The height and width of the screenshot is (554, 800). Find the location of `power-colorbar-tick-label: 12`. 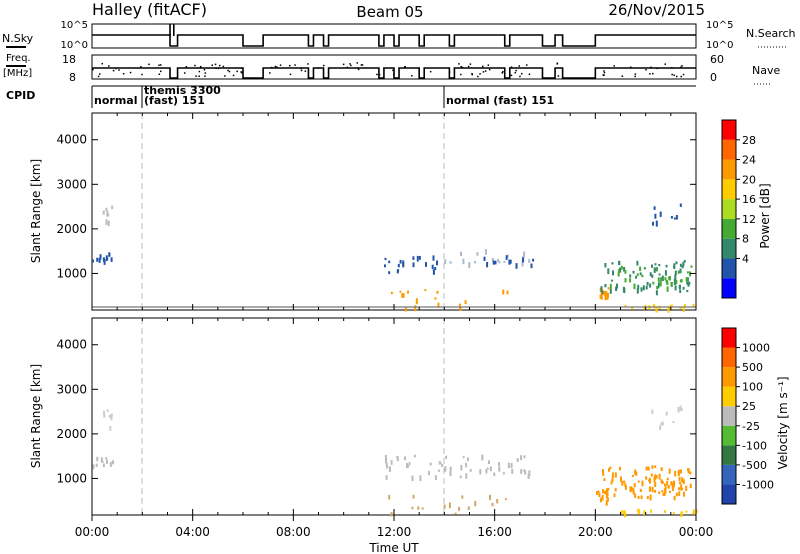

power-colorbar-tick-label: 12 is located at coordinates (749, 219).